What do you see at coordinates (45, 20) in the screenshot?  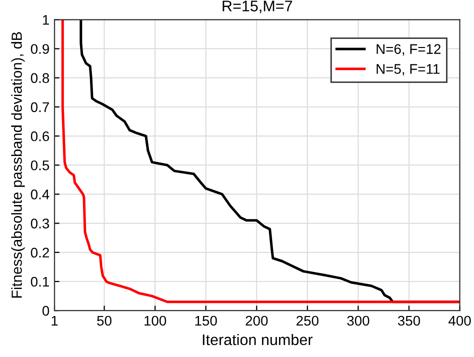 I see `y-tick-label: 1` at bounding box center [45, 20].